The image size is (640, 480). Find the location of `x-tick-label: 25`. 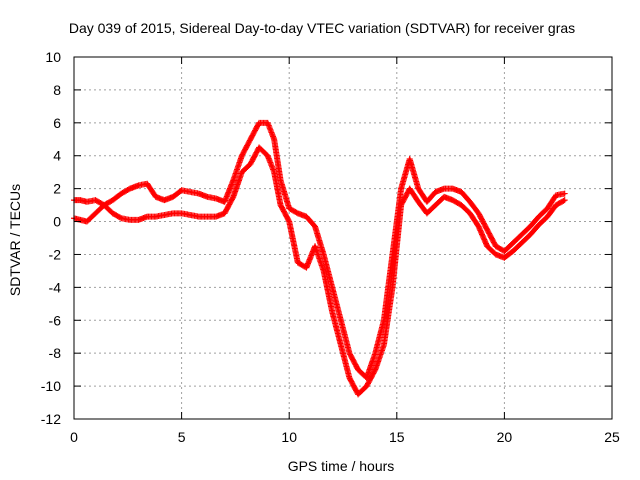

x-tick-label: 25 is located at coordinates (612, 437).